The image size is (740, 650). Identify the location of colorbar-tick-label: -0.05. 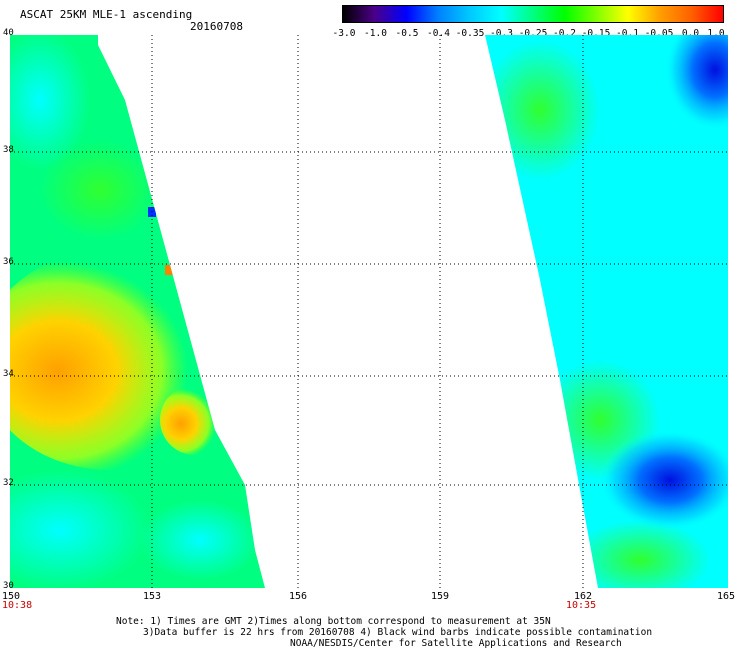
(659, 33).